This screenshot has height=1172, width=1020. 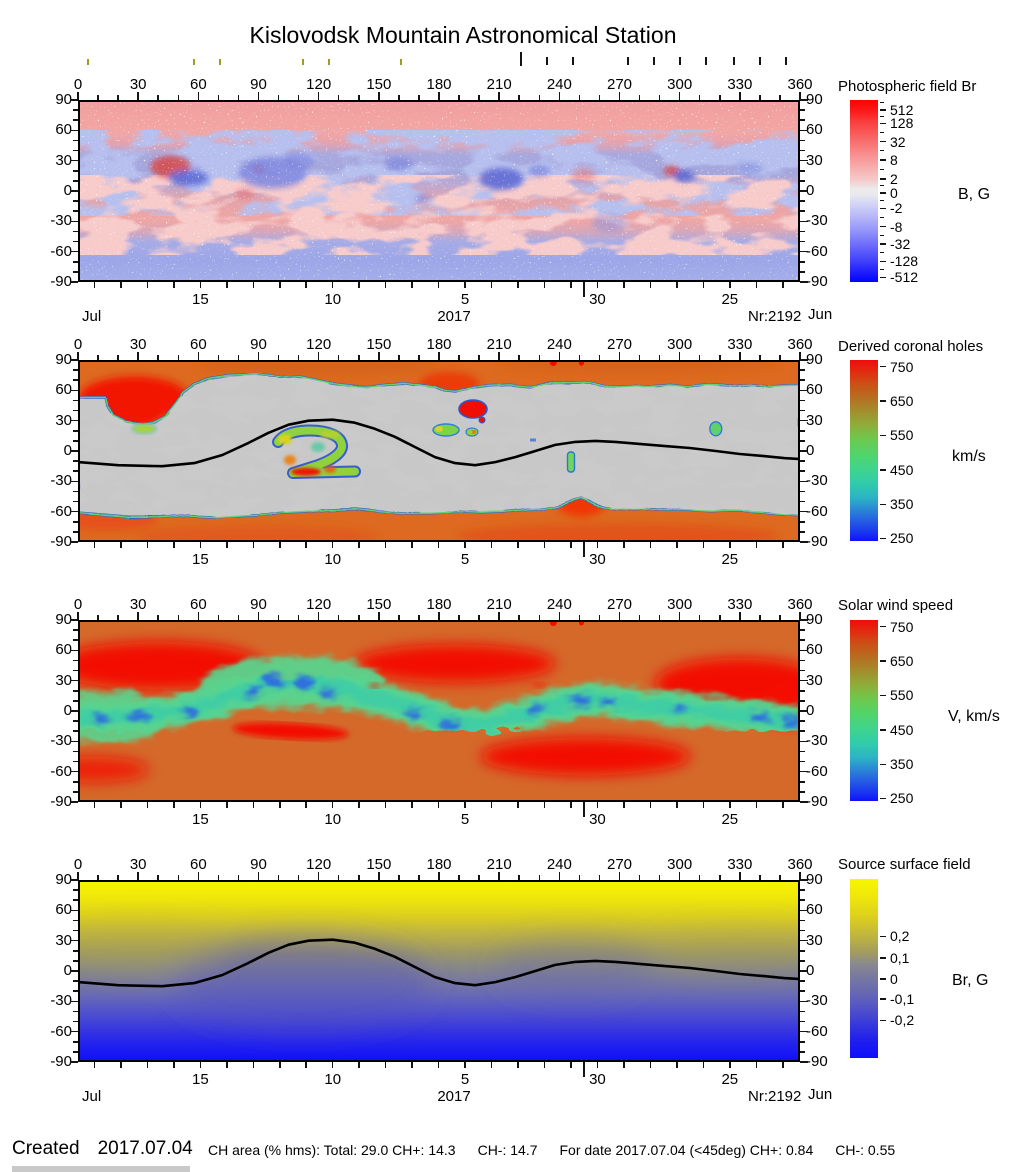 I want to click on lon-tick-label: 90, so click(x=258, y=864).